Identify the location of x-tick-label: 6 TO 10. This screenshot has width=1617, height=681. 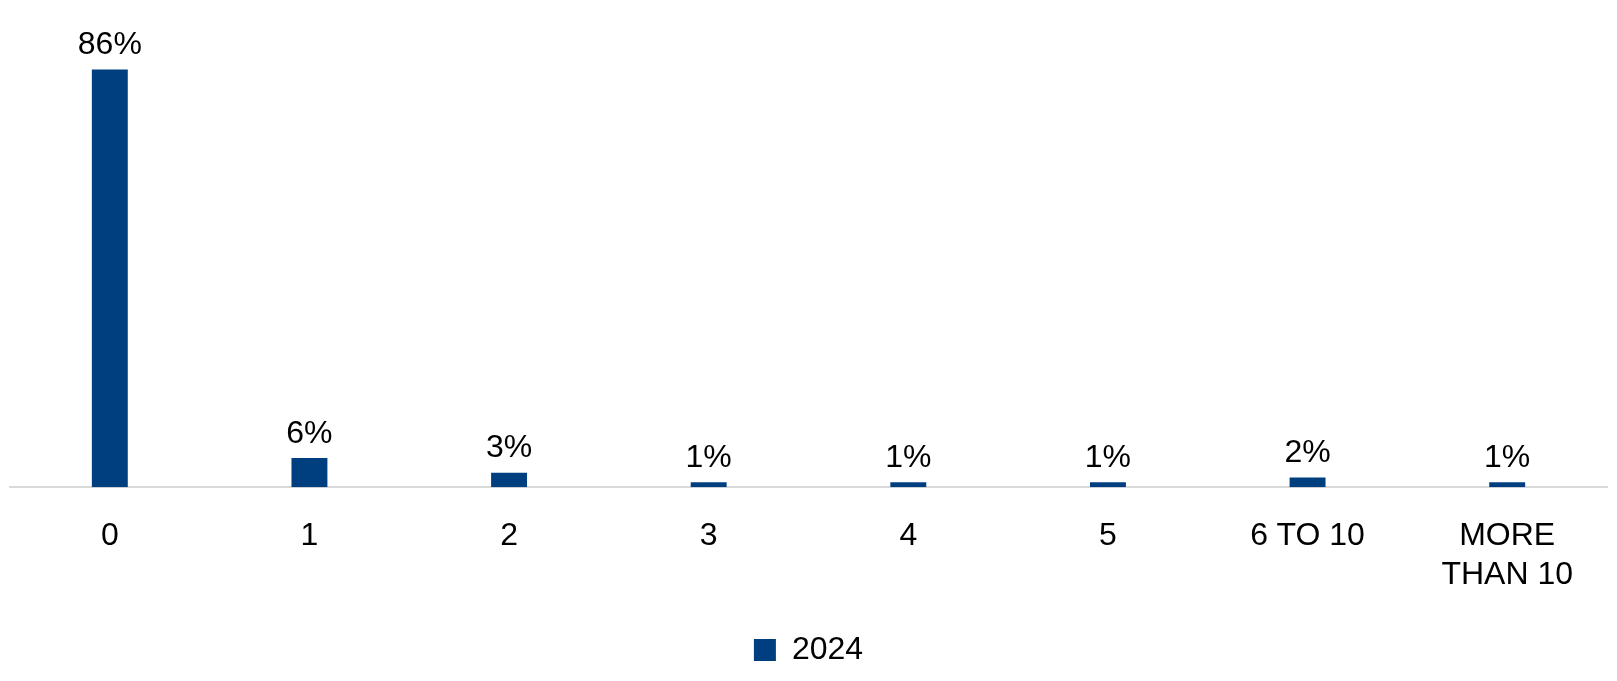
(1307, 534).